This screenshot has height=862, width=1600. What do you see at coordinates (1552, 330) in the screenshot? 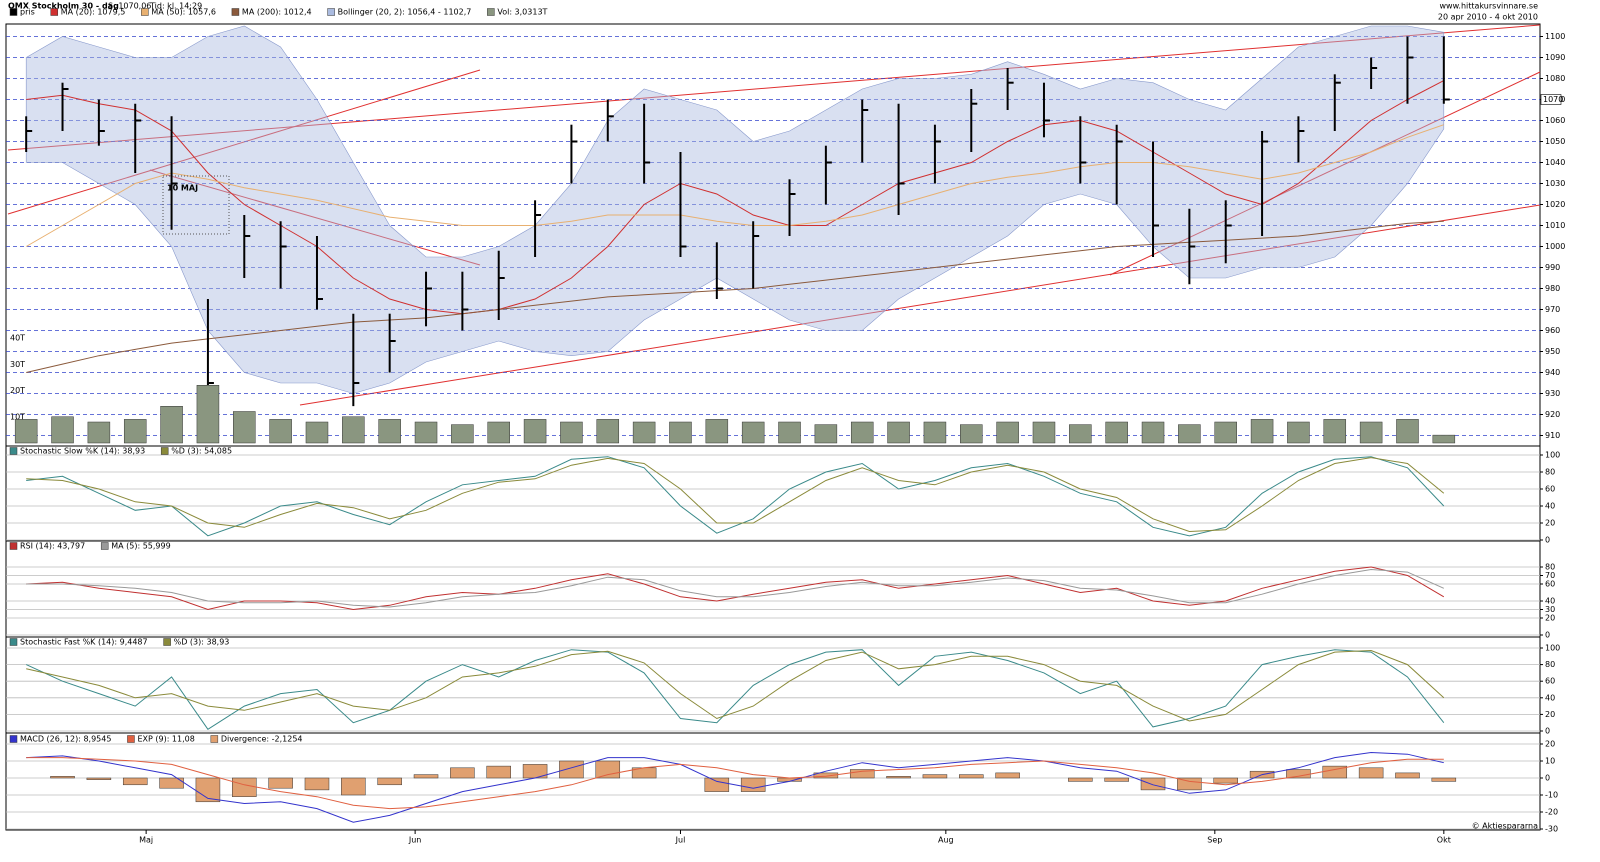
I see `y-tick-label: 960` at bounding box center [1552, 330].